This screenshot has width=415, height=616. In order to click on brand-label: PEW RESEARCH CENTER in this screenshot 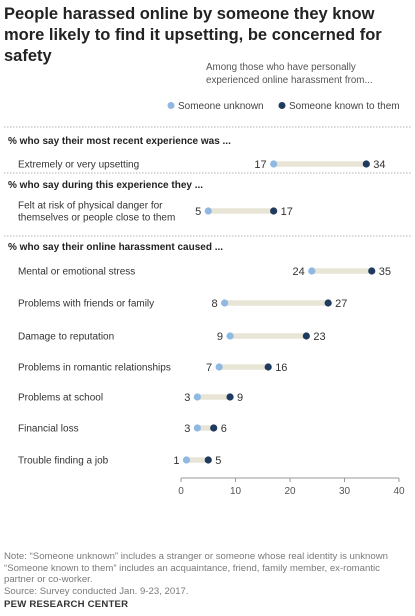, I will do `click(66, 604)`.